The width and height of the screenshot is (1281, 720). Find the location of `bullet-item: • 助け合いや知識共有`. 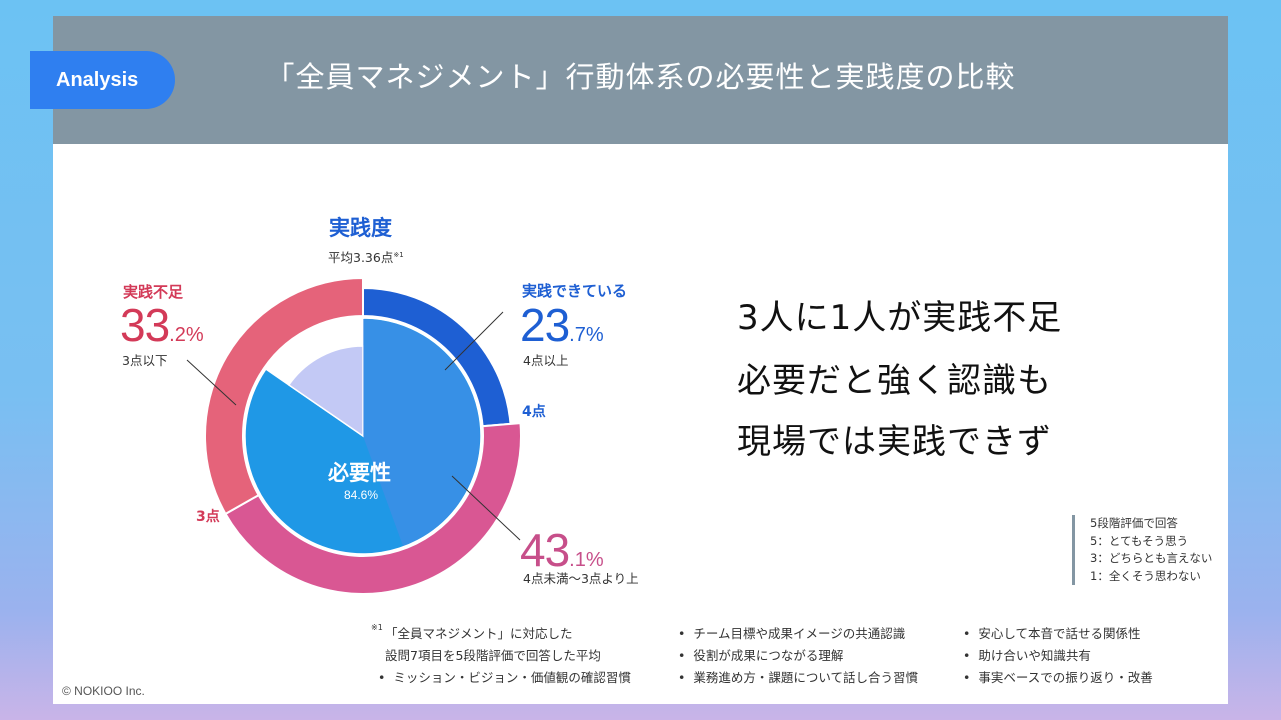

bullet-item: • 助け合いや知識共有 is located at coordinates (1027, 655).